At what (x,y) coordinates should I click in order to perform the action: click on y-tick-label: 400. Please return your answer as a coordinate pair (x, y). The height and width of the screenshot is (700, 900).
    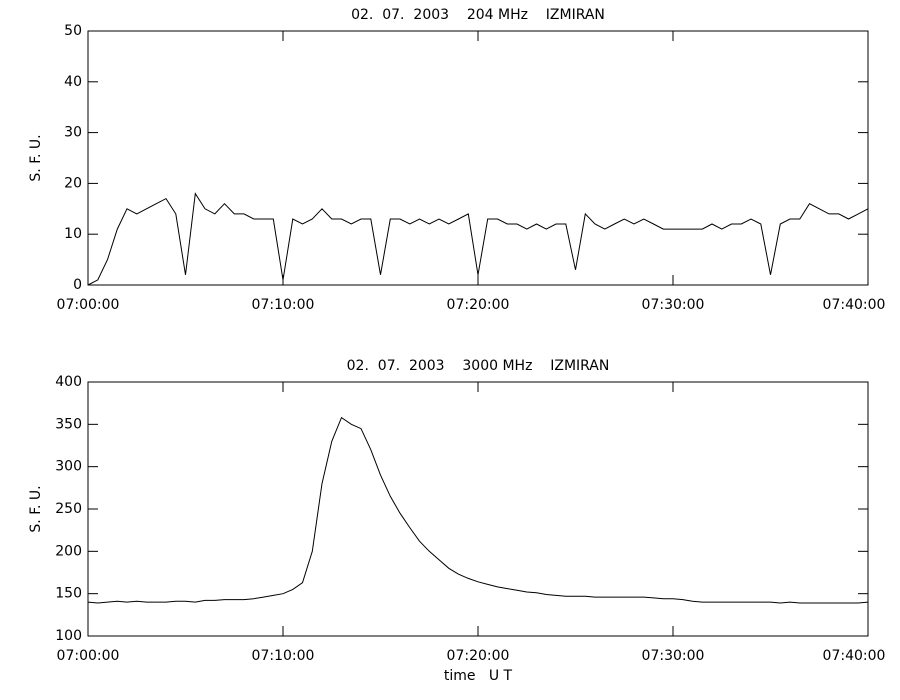
    Looking at the image, I should click on (68, 382).